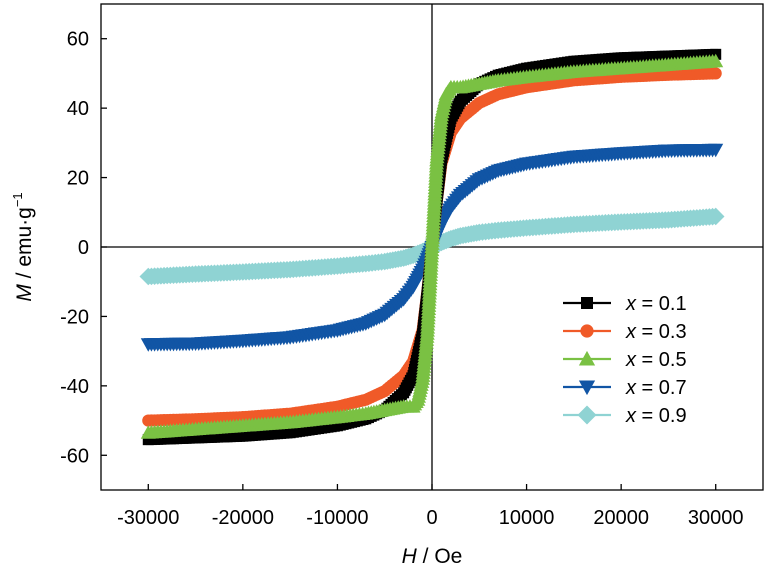 This screenshot has height=573, width=768. Describe the element at coordinates (74, 317) in the screenshot. I see `y-tick-label: -20` at that location.